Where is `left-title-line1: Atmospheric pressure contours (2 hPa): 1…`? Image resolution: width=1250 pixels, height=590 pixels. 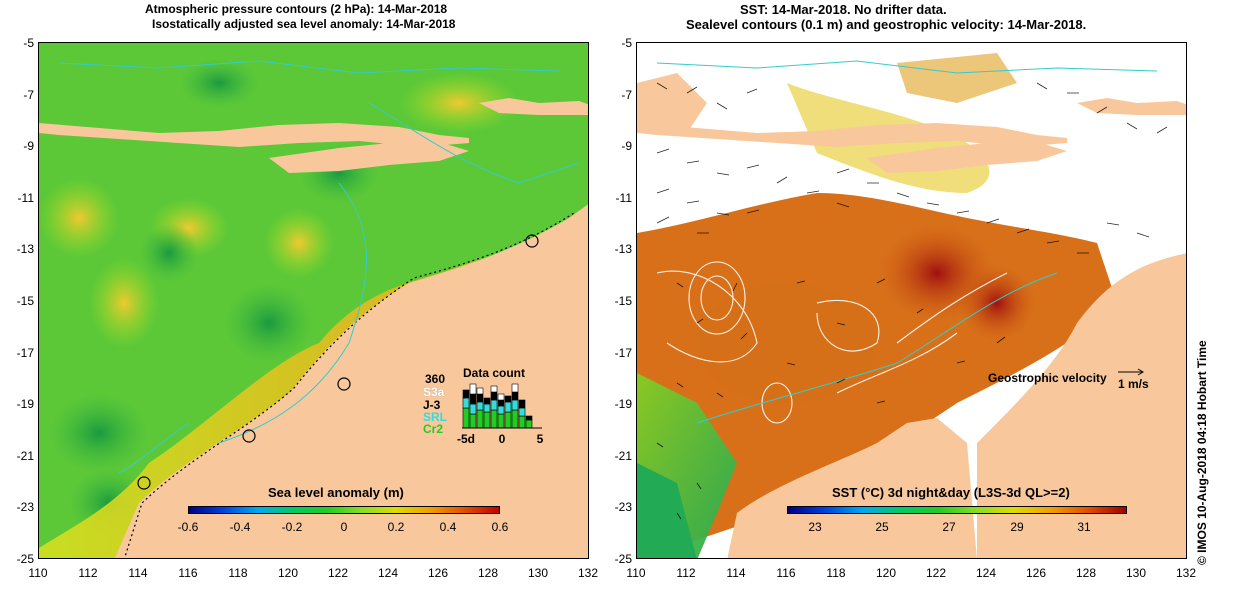
left-title-line1: Atmospheric pressure contours (2 hPa): 1… is located at coordinates (296, 9).